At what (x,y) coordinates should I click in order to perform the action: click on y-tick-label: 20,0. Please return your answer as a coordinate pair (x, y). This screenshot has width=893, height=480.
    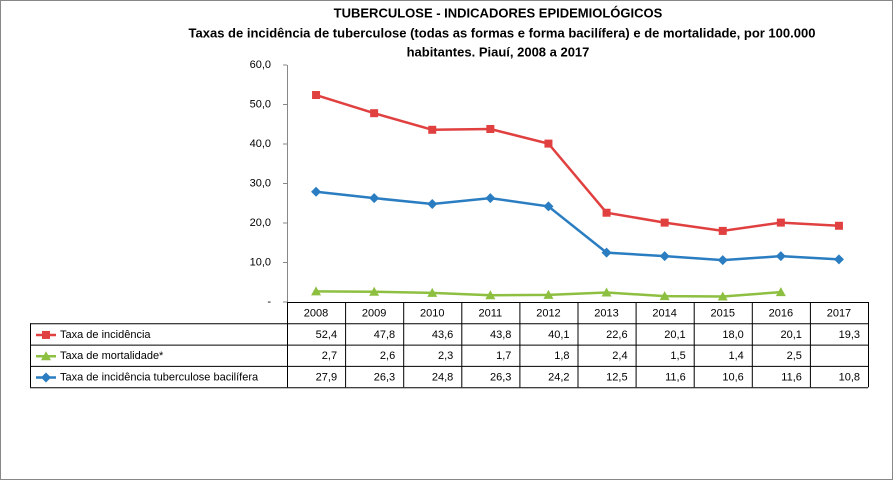
    Looking at the image, I should click on (260, 223).